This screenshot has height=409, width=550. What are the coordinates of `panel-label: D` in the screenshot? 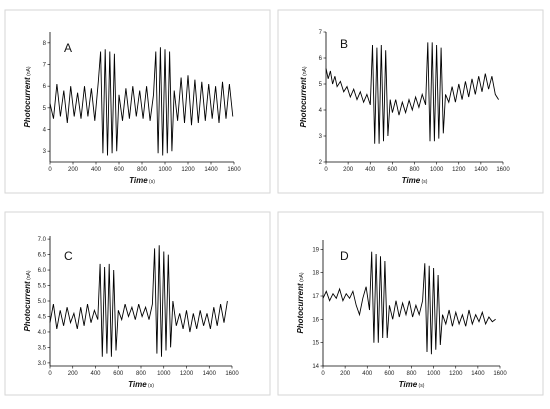 It's located at (344, 256).